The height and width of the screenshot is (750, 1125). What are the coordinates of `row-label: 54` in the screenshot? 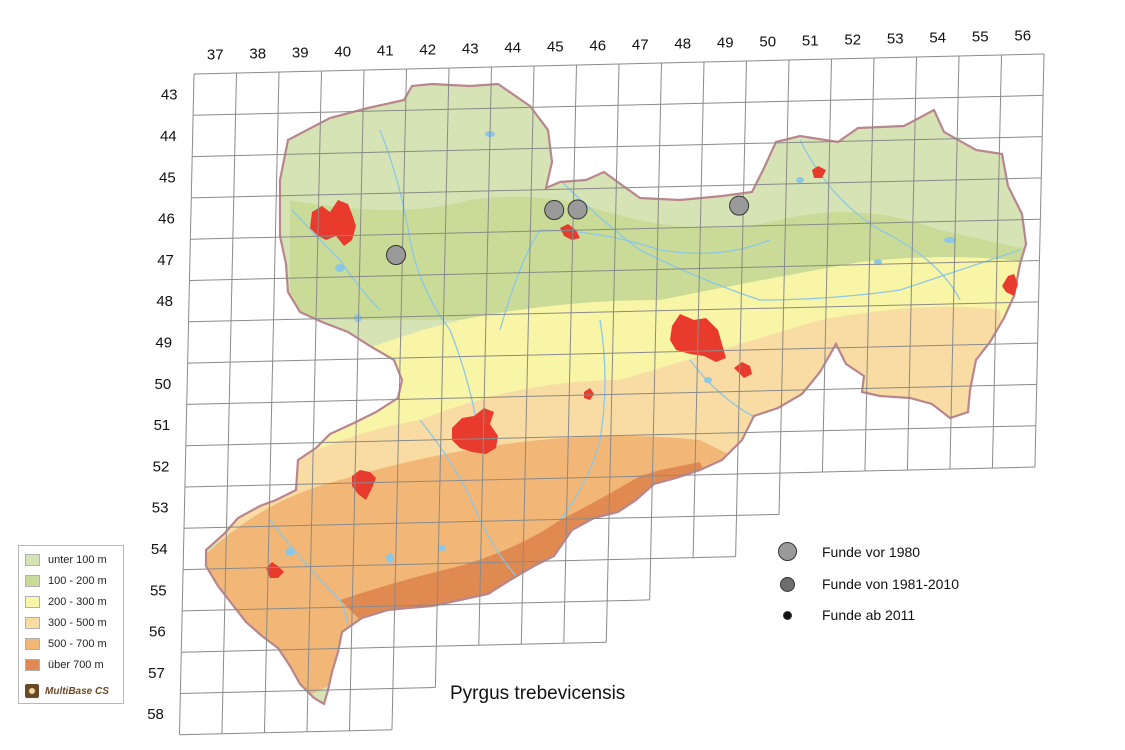 It's located at (159, 549).